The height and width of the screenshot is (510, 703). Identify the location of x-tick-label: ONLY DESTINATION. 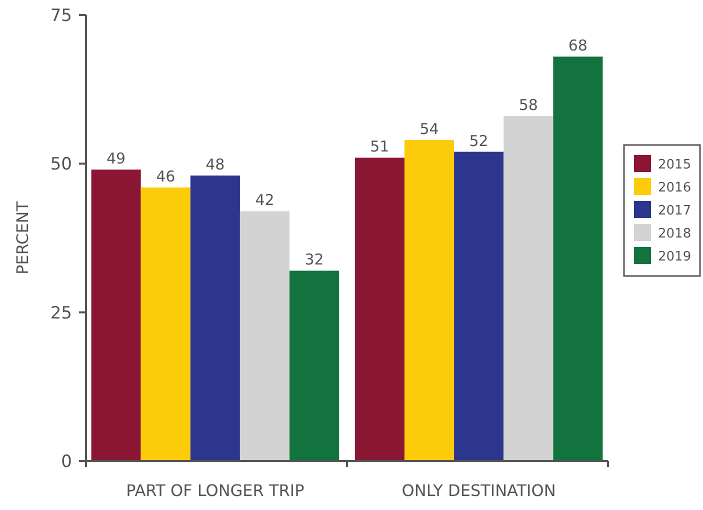
(479, 490).